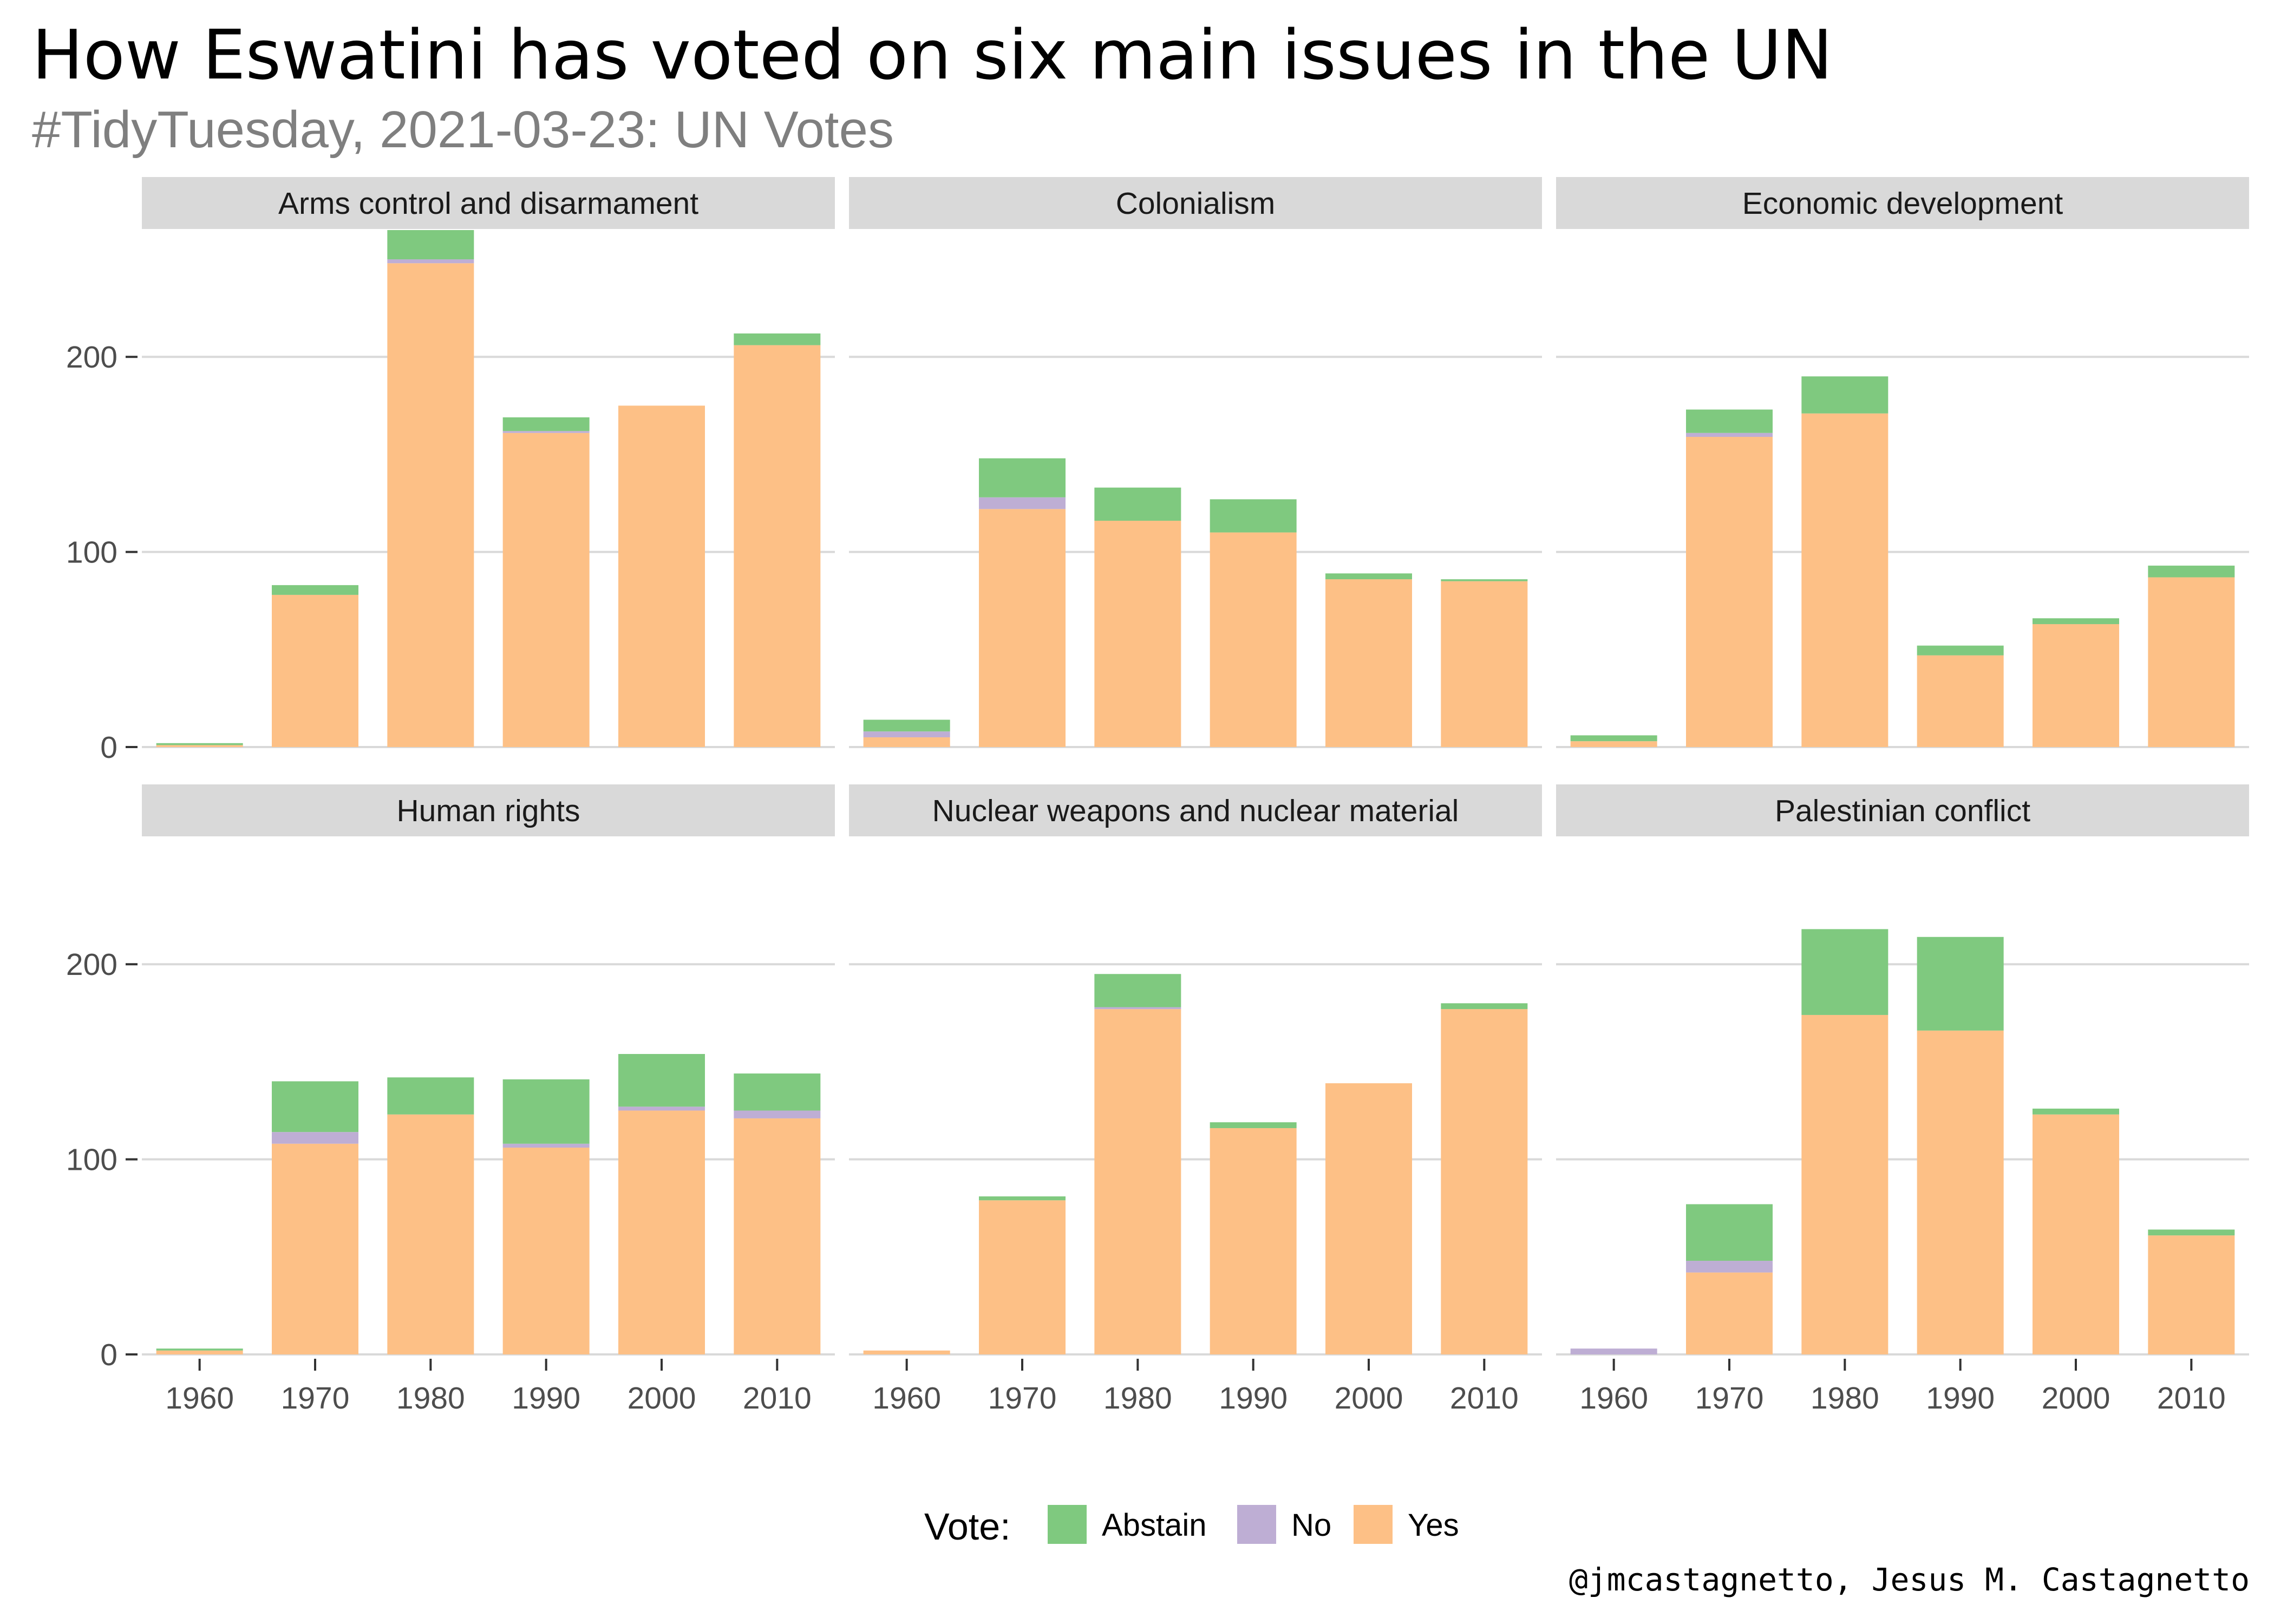 The image size is (2274, 1624). I want to click on strip-label: Palestinian conflict, so click(1903, 811).